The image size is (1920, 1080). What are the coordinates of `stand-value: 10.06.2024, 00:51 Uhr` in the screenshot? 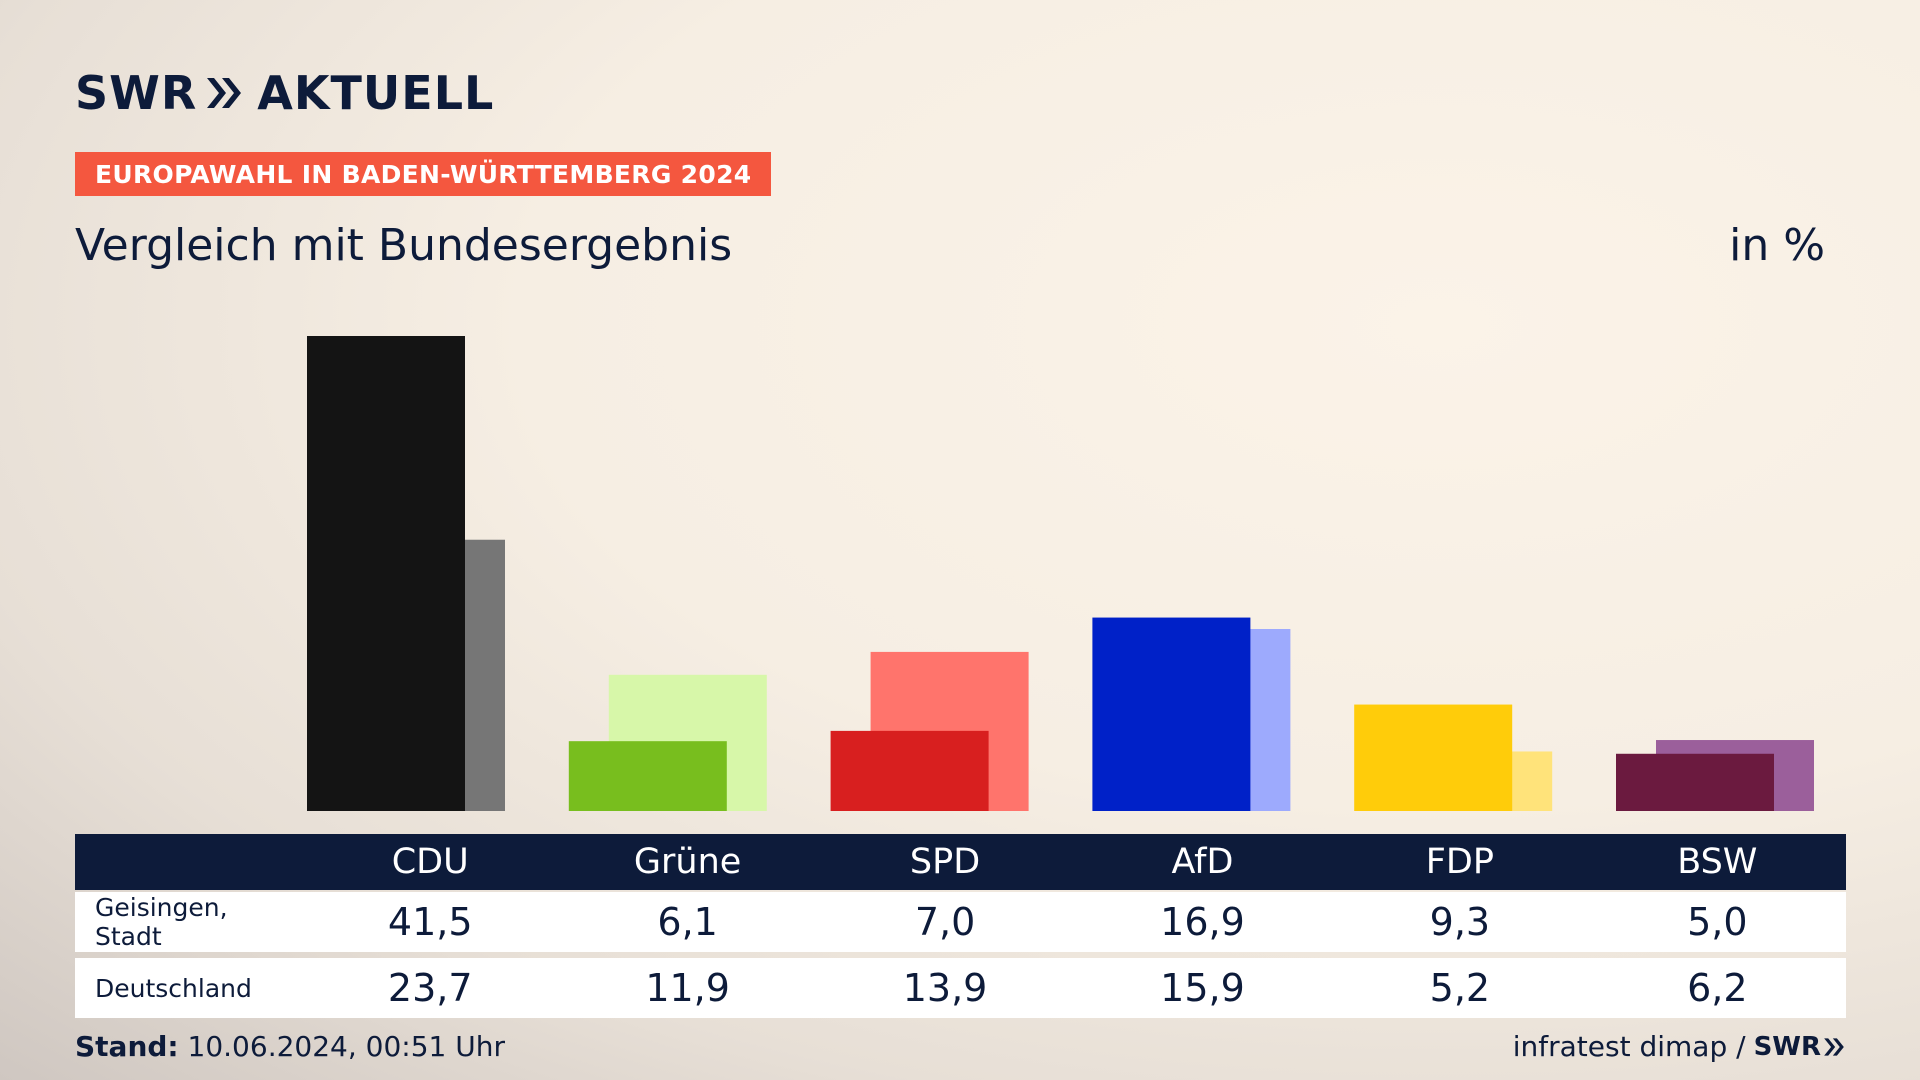 It's located at (346, 1046).